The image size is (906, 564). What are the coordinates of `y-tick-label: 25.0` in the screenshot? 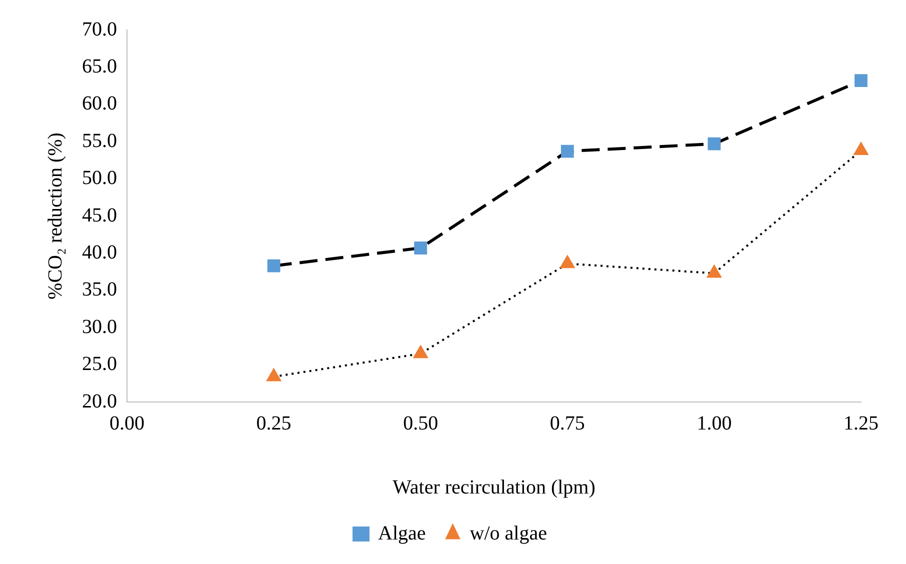 It's located at (99, 364).